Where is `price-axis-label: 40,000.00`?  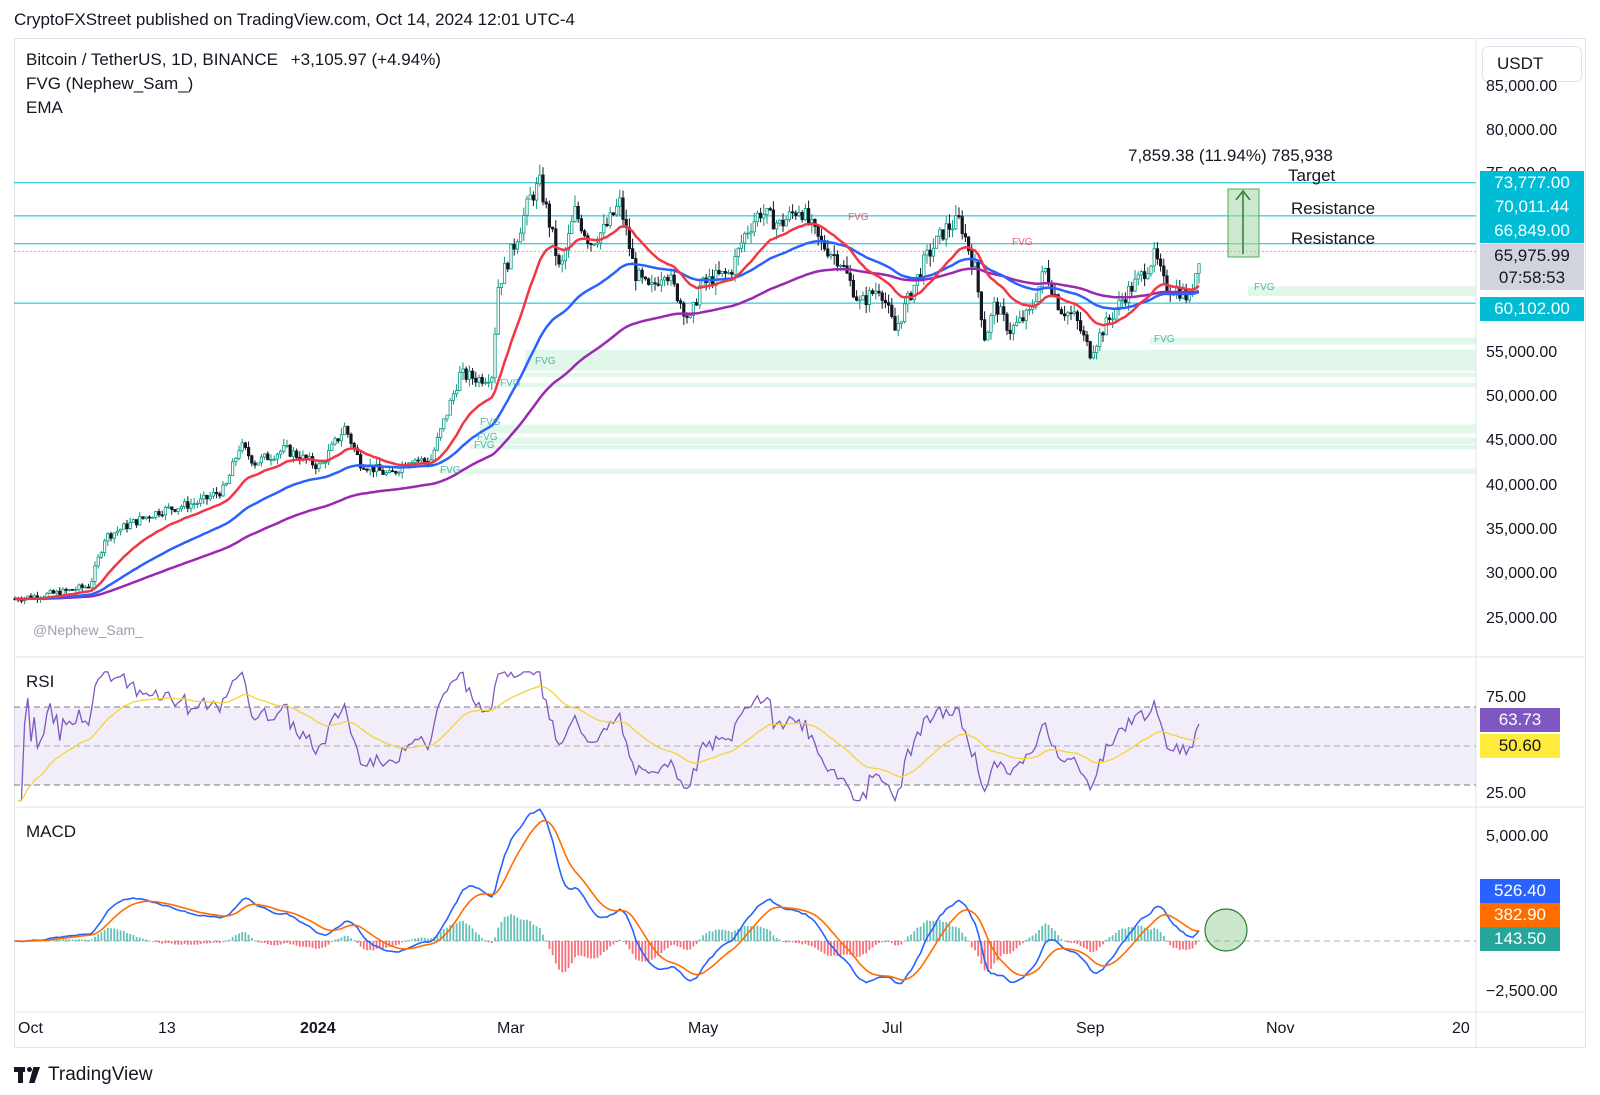
price-axis-label: 40,000.00 is located at coordinates (1522, 485).